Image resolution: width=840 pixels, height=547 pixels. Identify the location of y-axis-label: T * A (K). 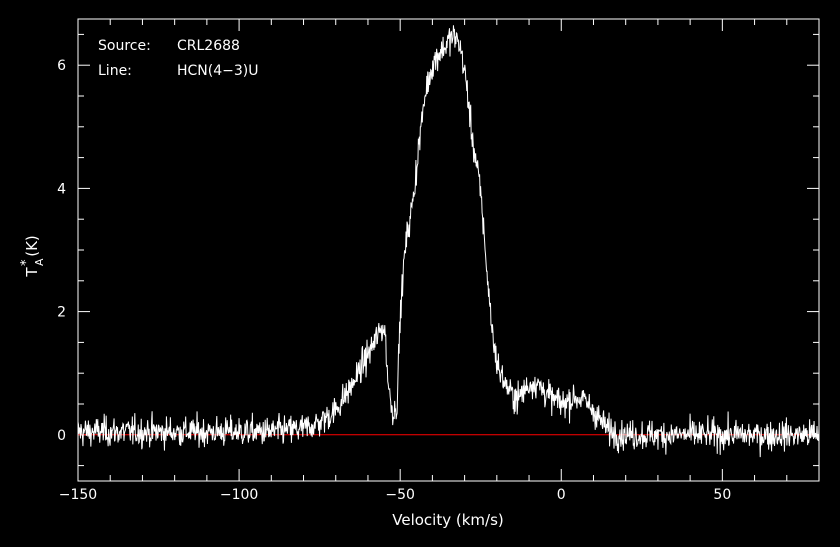
(32, 256).